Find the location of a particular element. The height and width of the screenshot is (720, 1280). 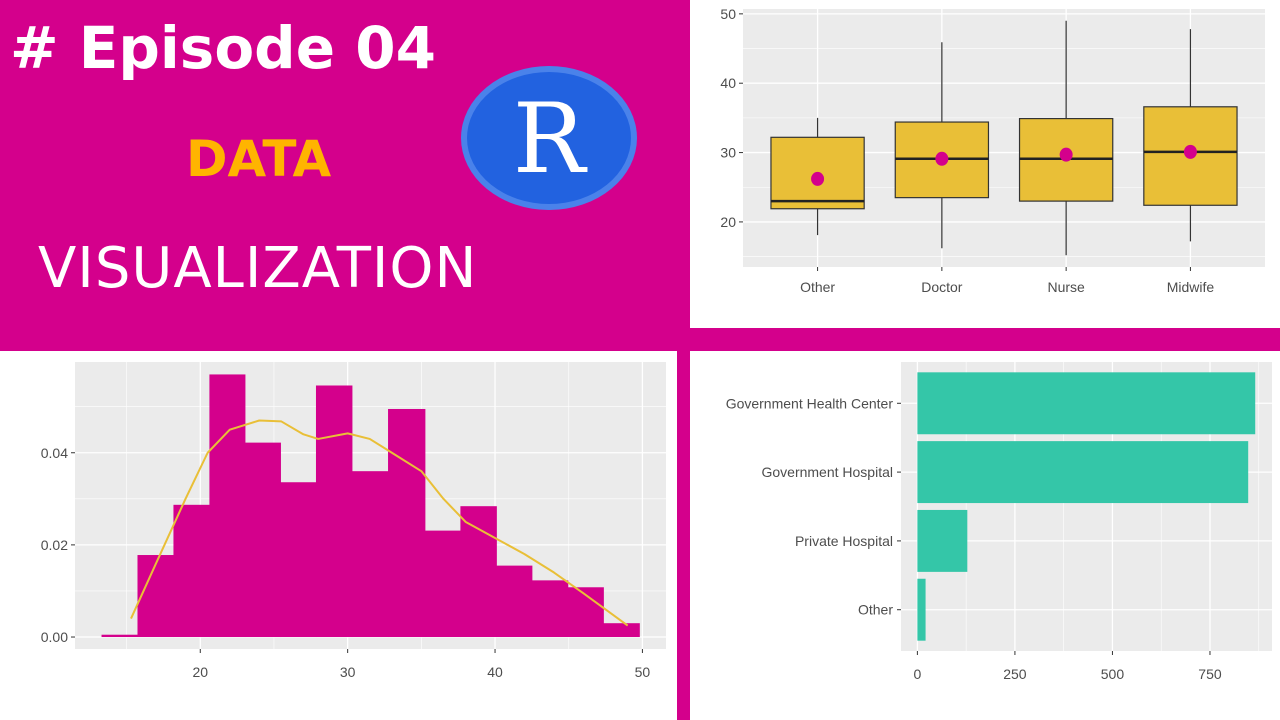

r-logo: R is located at coordinates (549, 138).